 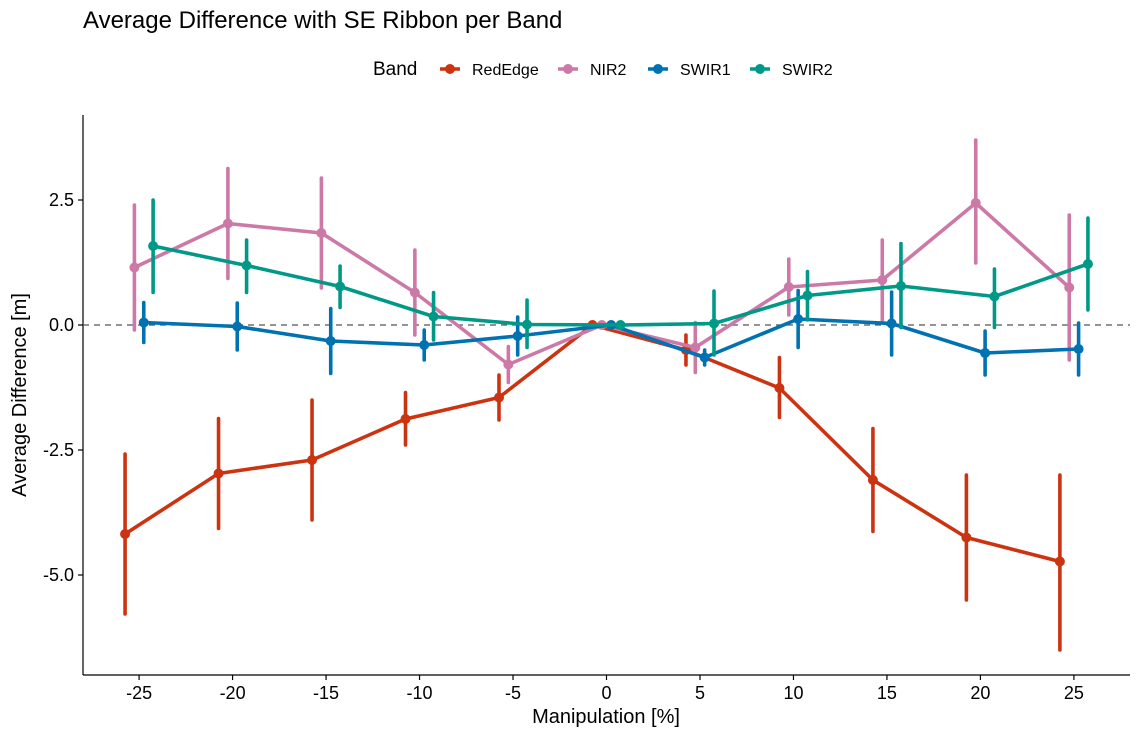 I want to click on legend-item-rededge: RedEdge, so click(x=489, y=70).